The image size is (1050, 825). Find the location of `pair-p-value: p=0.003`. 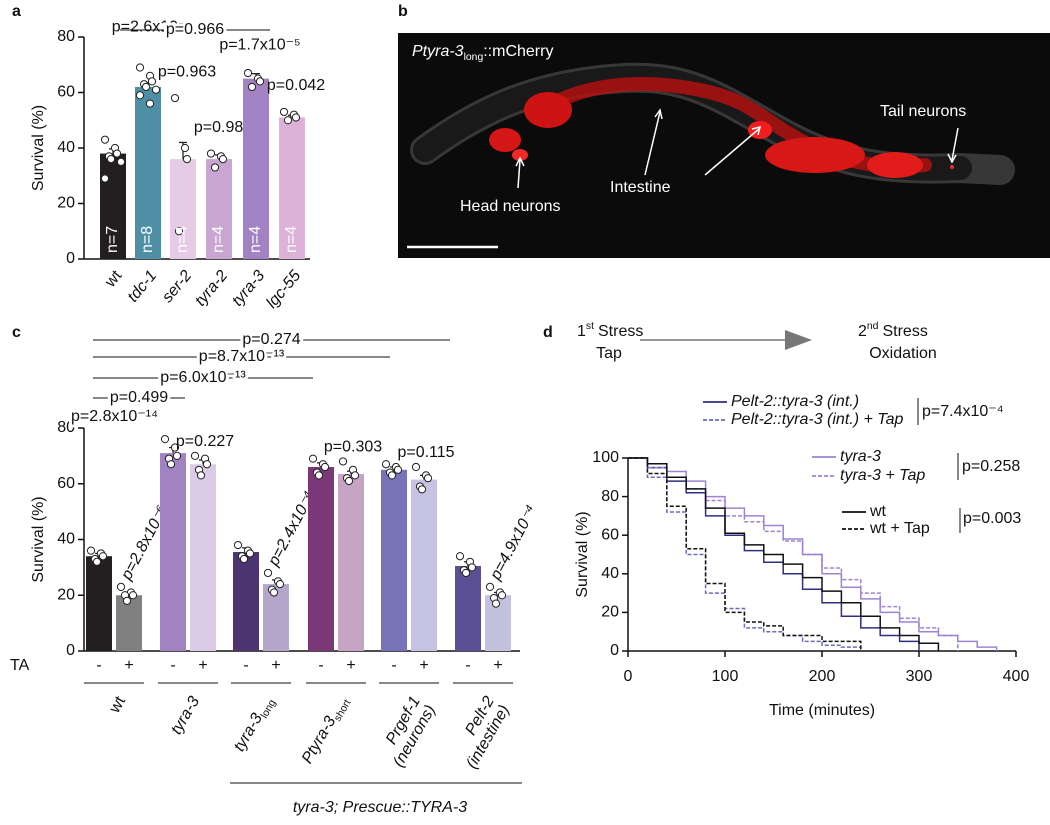

pair-p-value: p=0.003 is located at coordinates (992, 518).